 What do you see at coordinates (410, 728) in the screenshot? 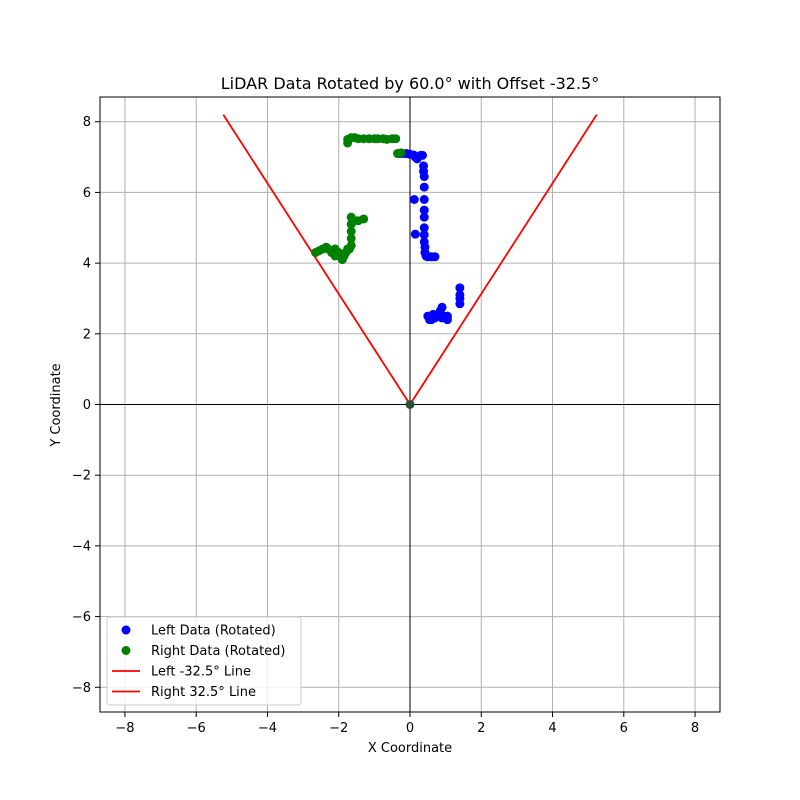
I see `x-tick-label: 0` at bounding box center [410, 728].